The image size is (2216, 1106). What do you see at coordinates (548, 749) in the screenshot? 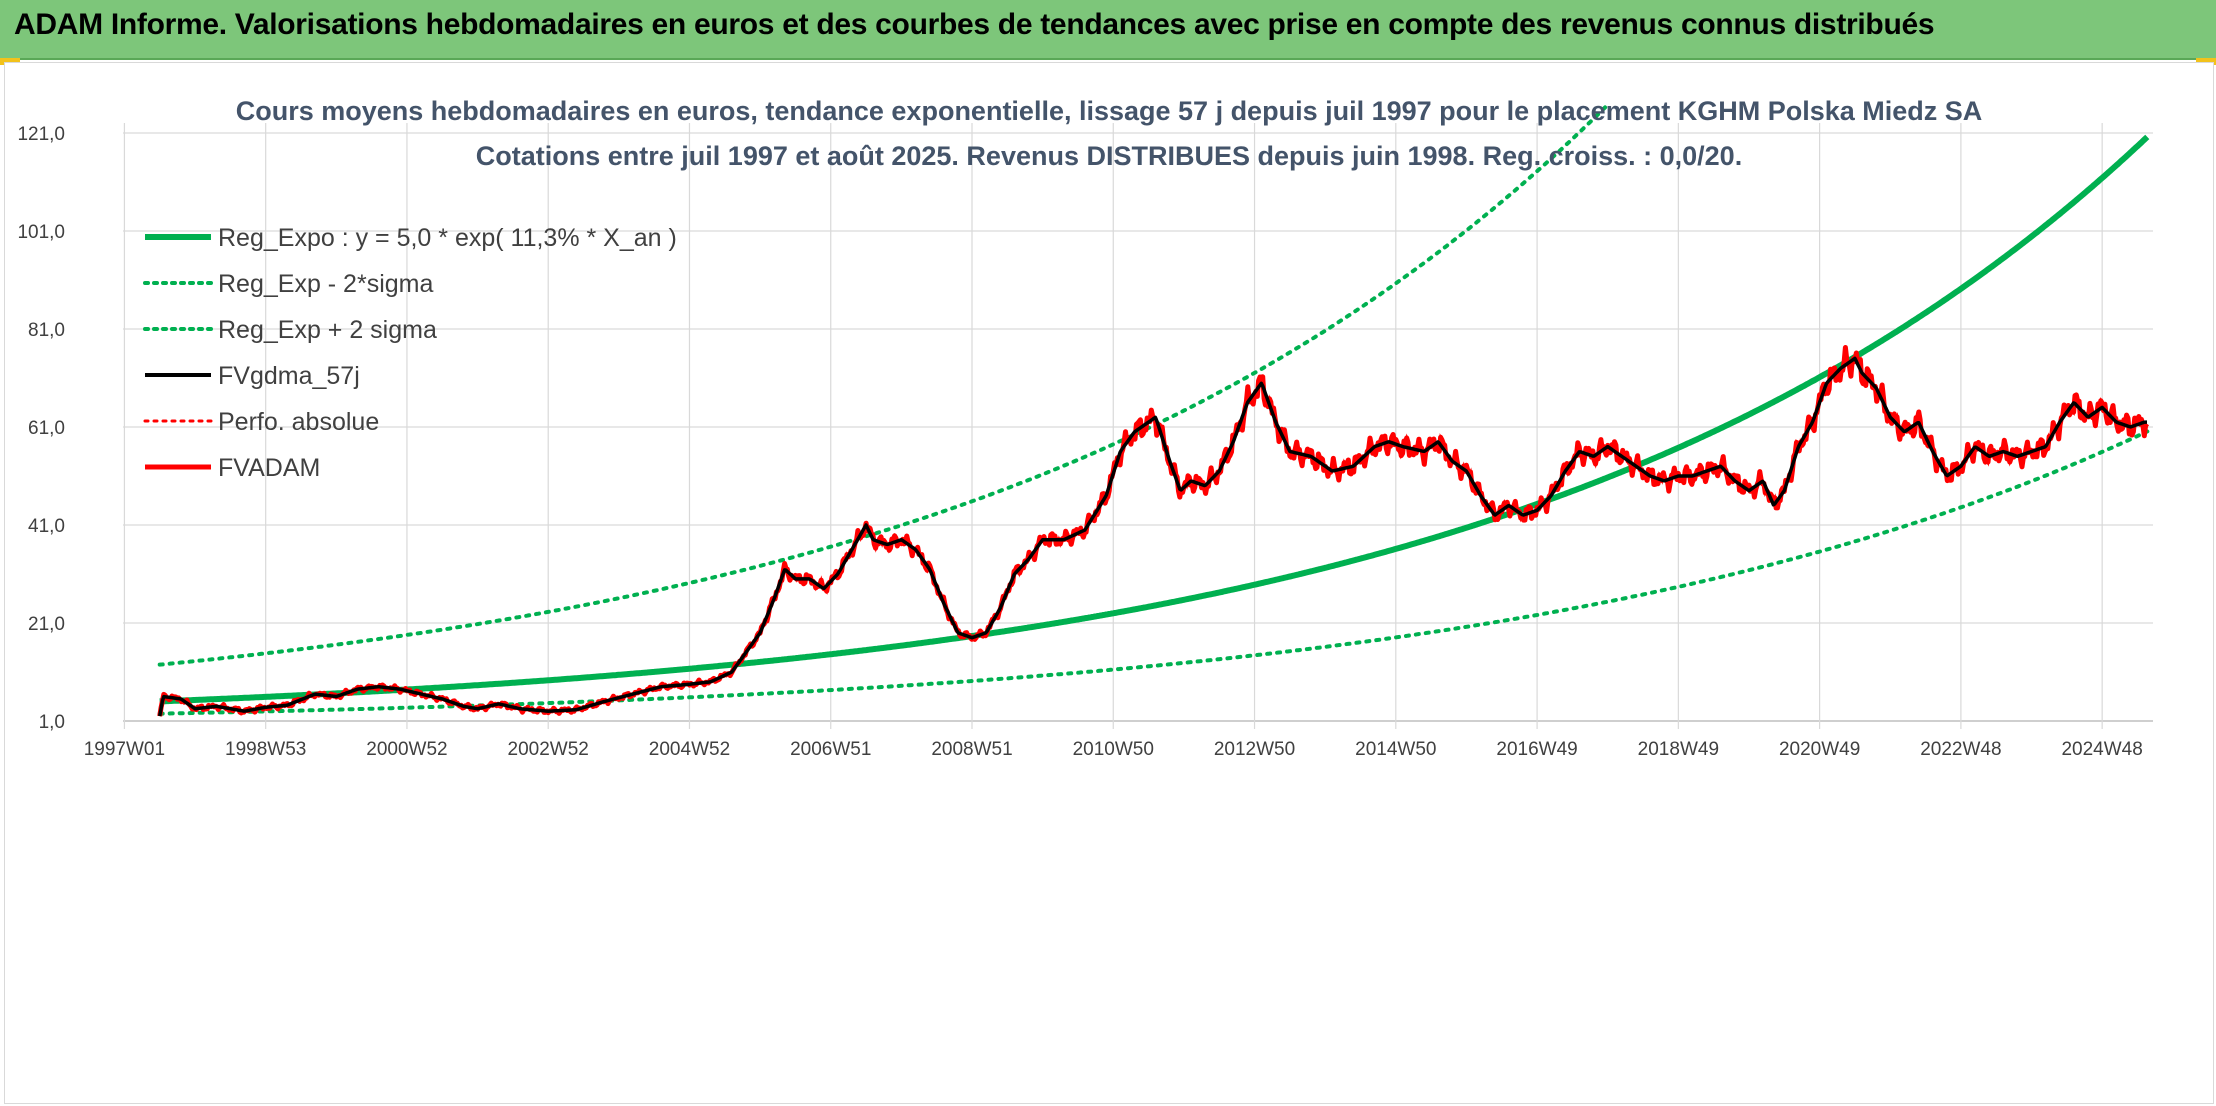
I see `x-tick-label: 2002W52` at bounding box center [548, 749].